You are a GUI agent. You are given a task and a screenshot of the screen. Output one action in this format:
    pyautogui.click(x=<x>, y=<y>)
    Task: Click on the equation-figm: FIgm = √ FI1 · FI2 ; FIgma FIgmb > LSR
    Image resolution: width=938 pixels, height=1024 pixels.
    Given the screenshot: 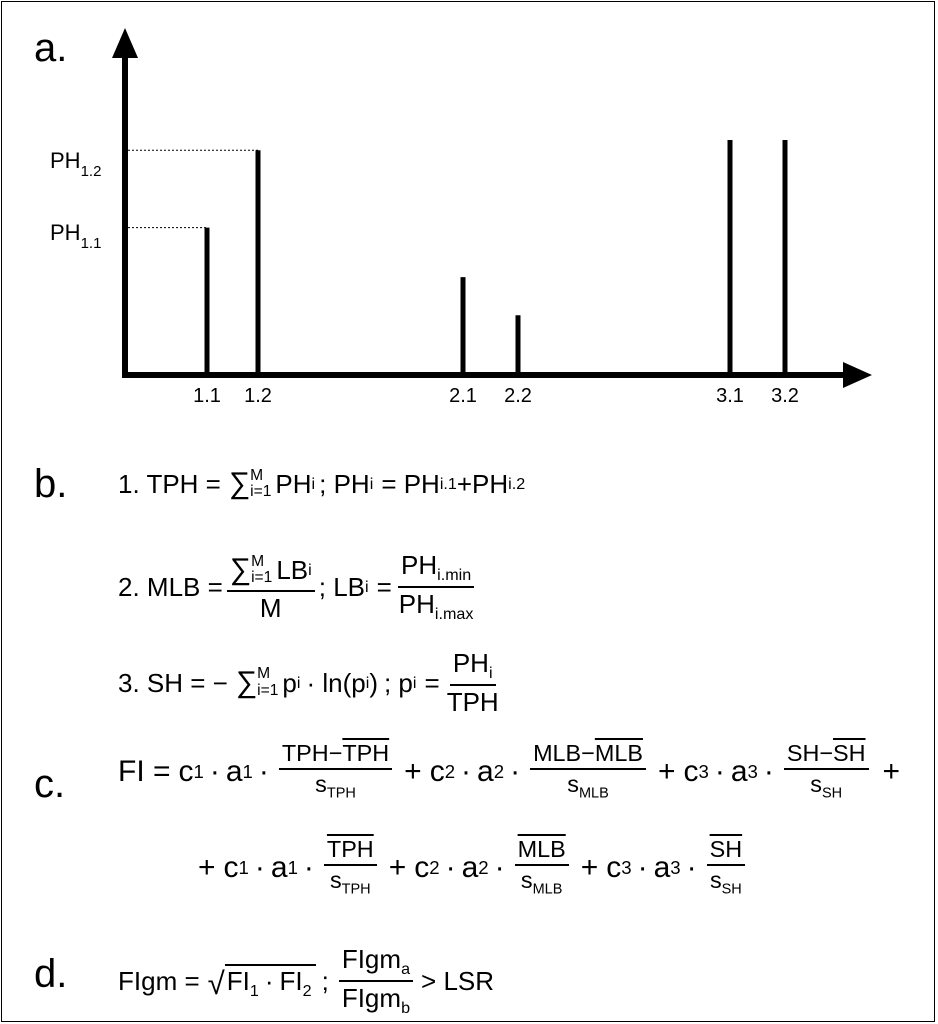 What is the action you would take?
    pyautogui.click(x=306, y=981)
    